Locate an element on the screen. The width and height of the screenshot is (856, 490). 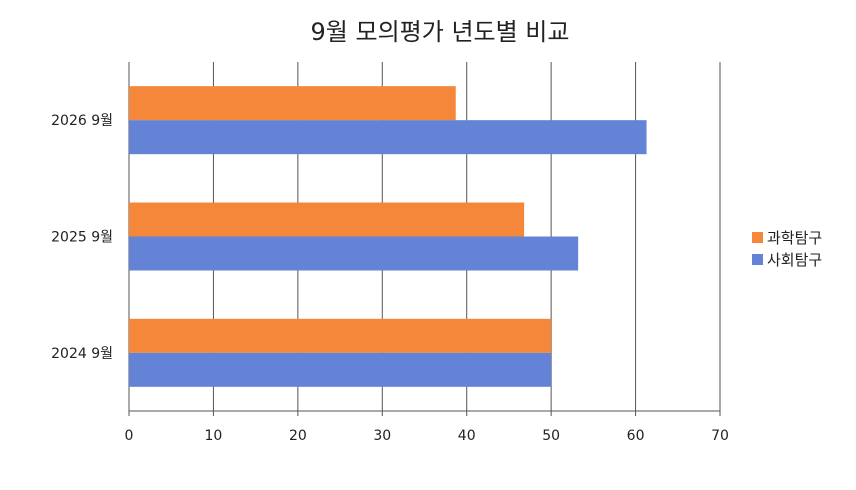
x-tick-label: 60 is located at coordinates (636, 436).